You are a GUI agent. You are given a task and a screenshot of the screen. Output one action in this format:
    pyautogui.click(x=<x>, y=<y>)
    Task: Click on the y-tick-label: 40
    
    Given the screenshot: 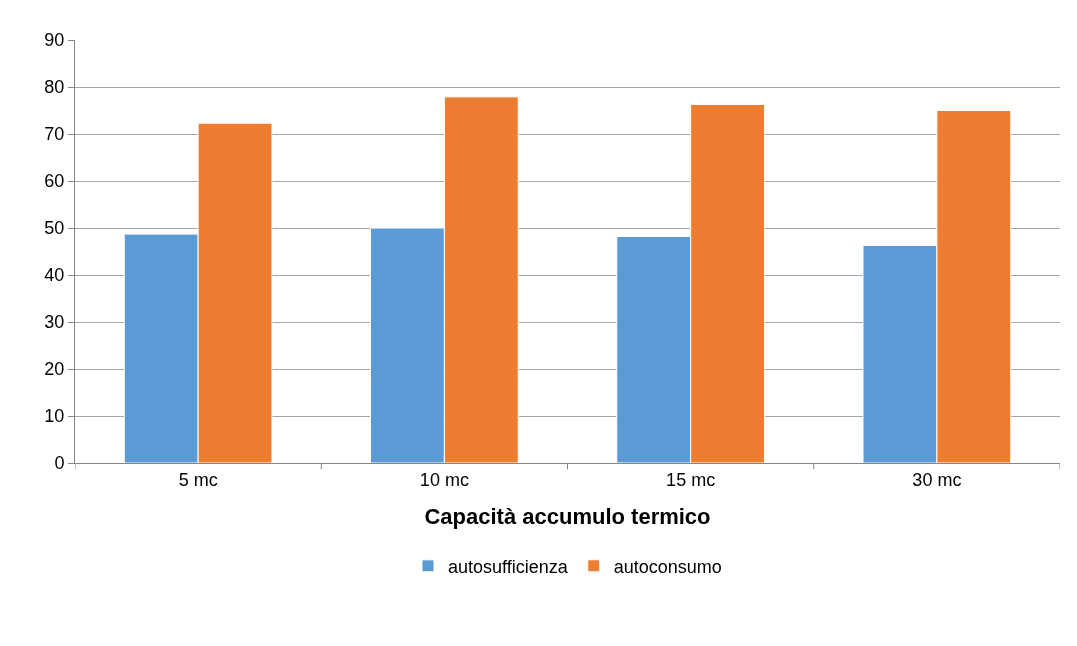 What is the action you would take?
    pyautogui.click(x=54, y=275)
    